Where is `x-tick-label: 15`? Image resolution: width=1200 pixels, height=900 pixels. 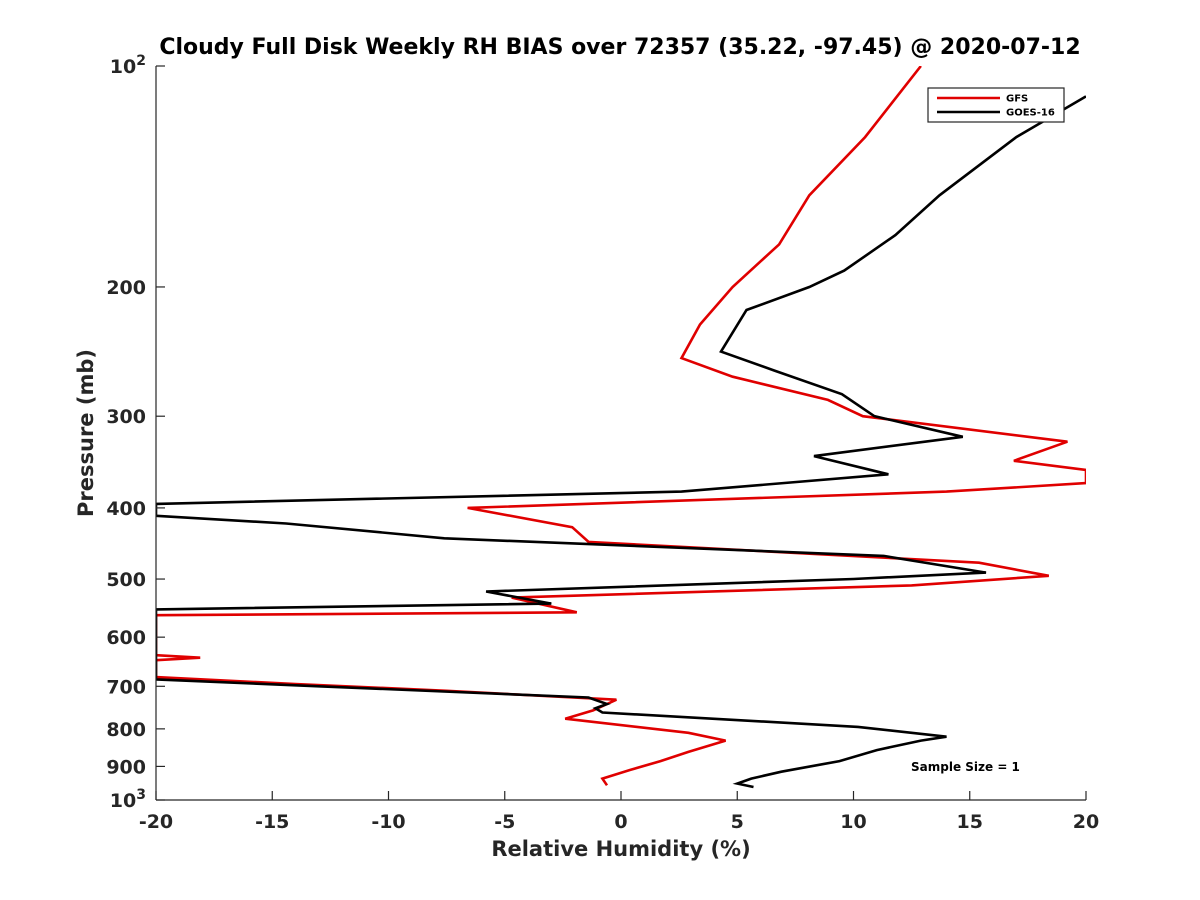
x-tick-label: 15 is located at coordinates (970, 822).